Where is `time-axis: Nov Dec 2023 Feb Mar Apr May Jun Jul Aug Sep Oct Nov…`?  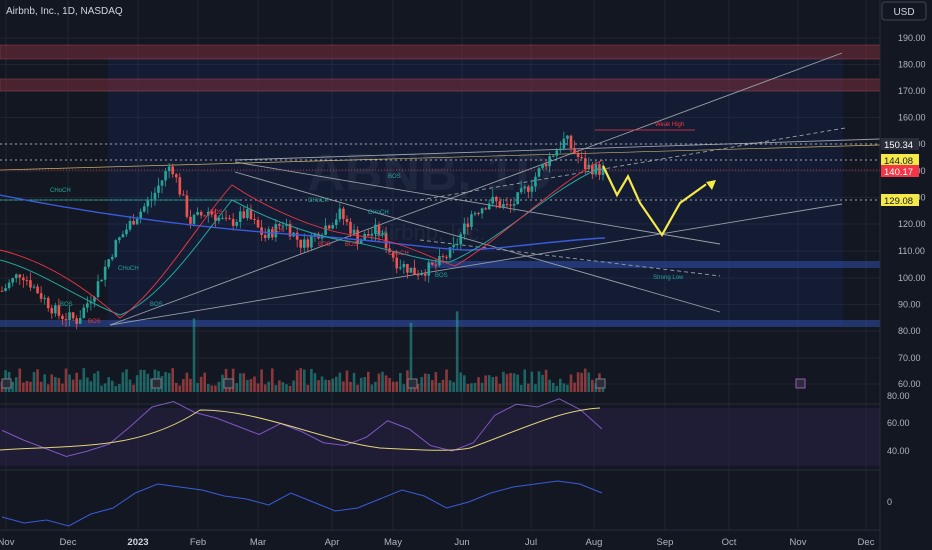
time-axis: Nov Dec 2023 Feb Mar Apr May Jun Jul Aug Sep Oct Nov… is located at coordinates (437, 542).